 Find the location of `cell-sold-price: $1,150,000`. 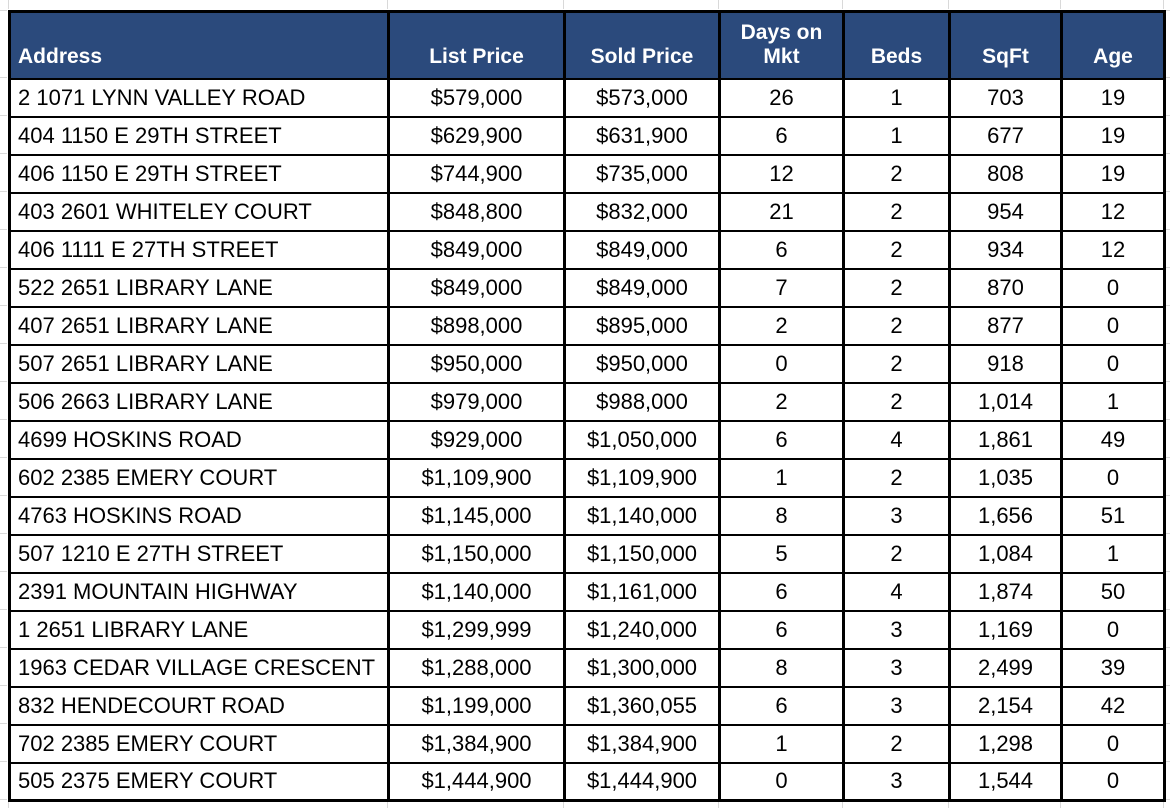

cell-sold-price: $1,150,000 is located at coordinates (642, 553).